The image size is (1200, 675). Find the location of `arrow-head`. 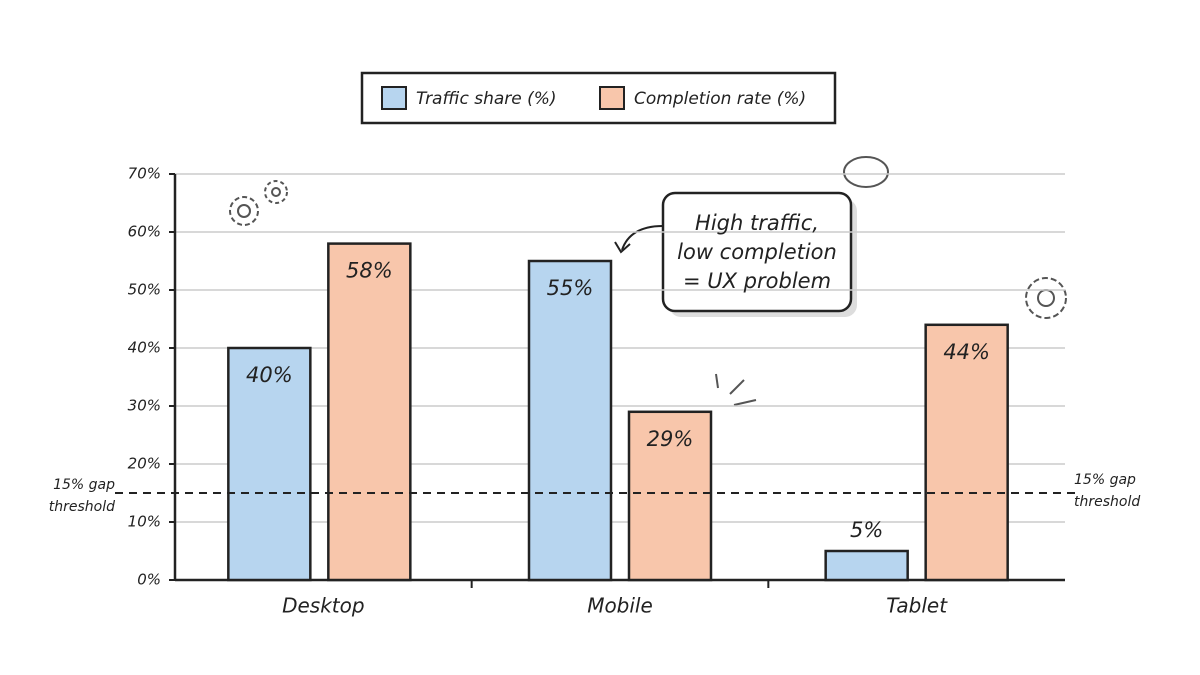

arrow-head is located at coordinates (622, 247).